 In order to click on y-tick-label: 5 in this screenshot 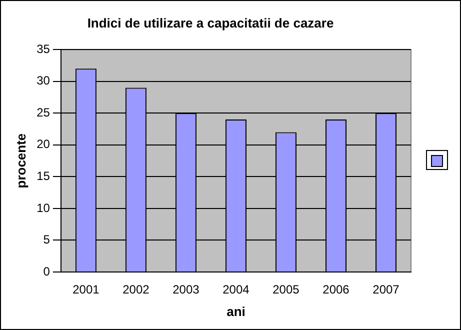, I will do `click(46, 239)`.